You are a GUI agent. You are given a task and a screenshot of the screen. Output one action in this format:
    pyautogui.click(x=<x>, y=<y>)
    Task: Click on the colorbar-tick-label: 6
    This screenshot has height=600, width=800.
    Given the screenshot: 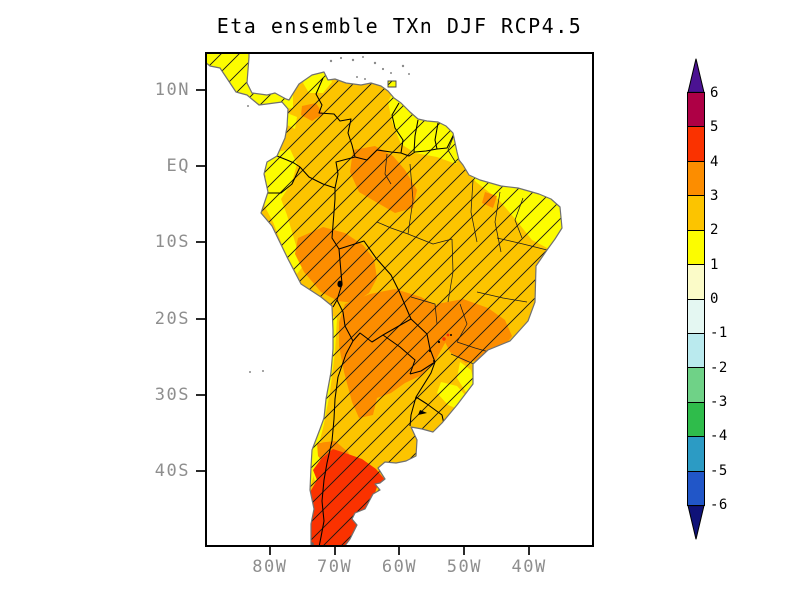 What is the action you would take?
    pyautogui.click(x=714, y=93)
    